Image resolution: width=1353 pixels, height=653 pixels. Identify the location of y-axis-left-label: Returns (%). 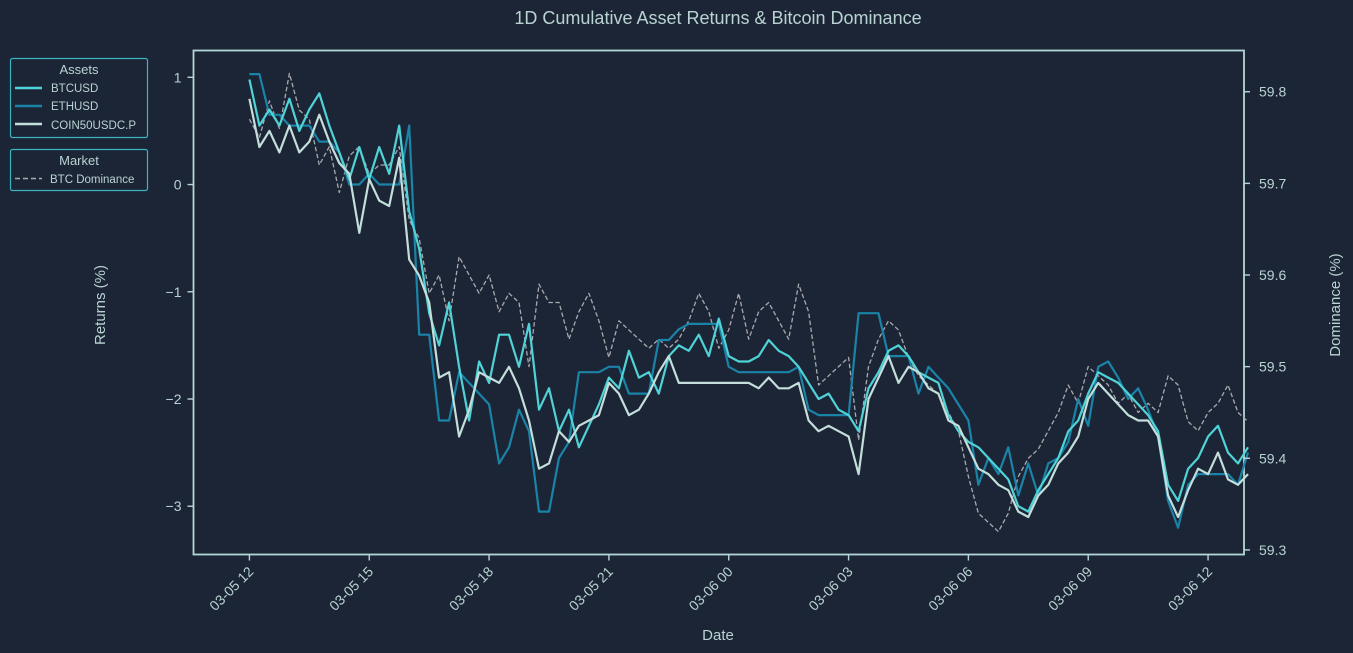
(100, 305).